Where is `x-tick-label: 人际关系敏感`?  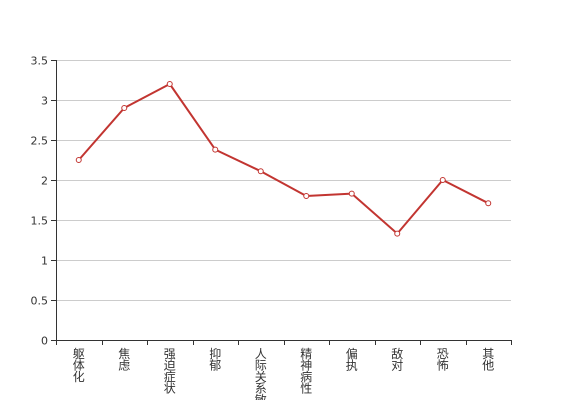
x-tick-label: 人际关系敏感 is located at coordinates (261, 373).